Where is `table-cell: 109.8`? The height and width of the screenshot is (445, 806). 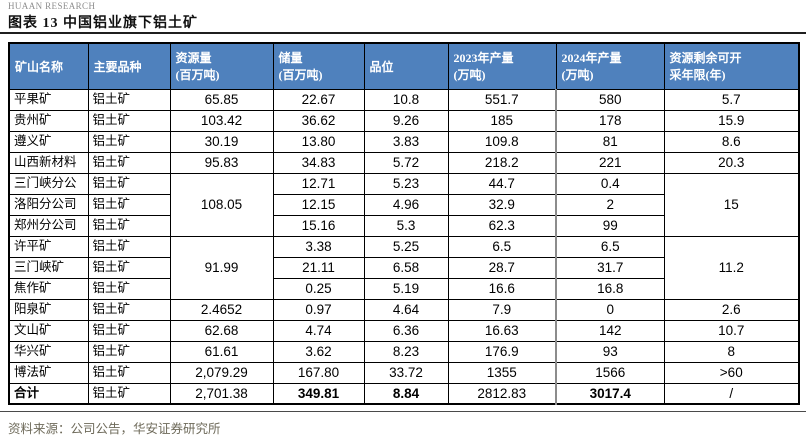
table-cell: 109.8 is located at coordinates (502, 141).